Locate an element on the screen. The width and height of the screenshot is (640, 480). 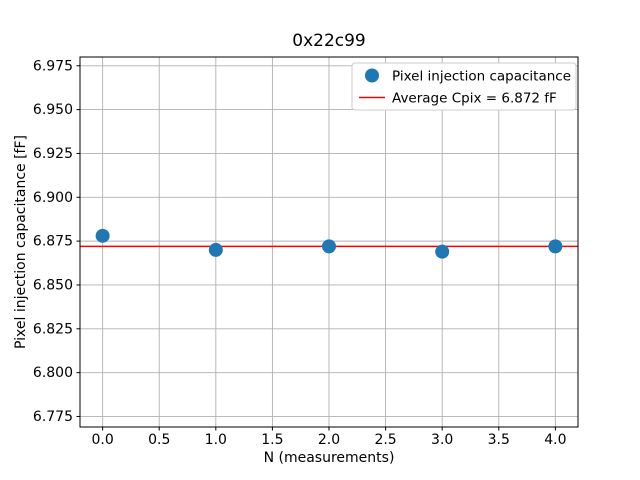
x-tick-label: 2.5 is located at coordinates (385, 440).